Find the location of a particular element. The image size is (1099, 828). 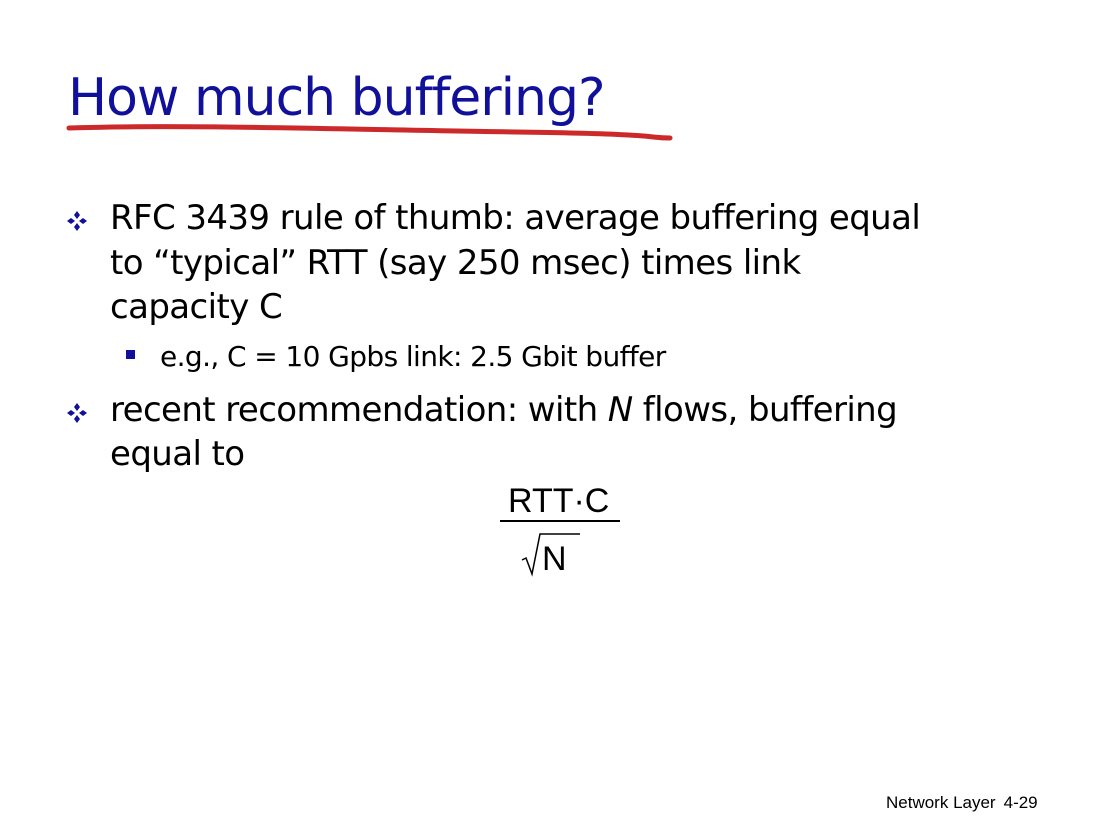

slide-footer: Network Layer 4-29 is located at coordinates (962, 803).